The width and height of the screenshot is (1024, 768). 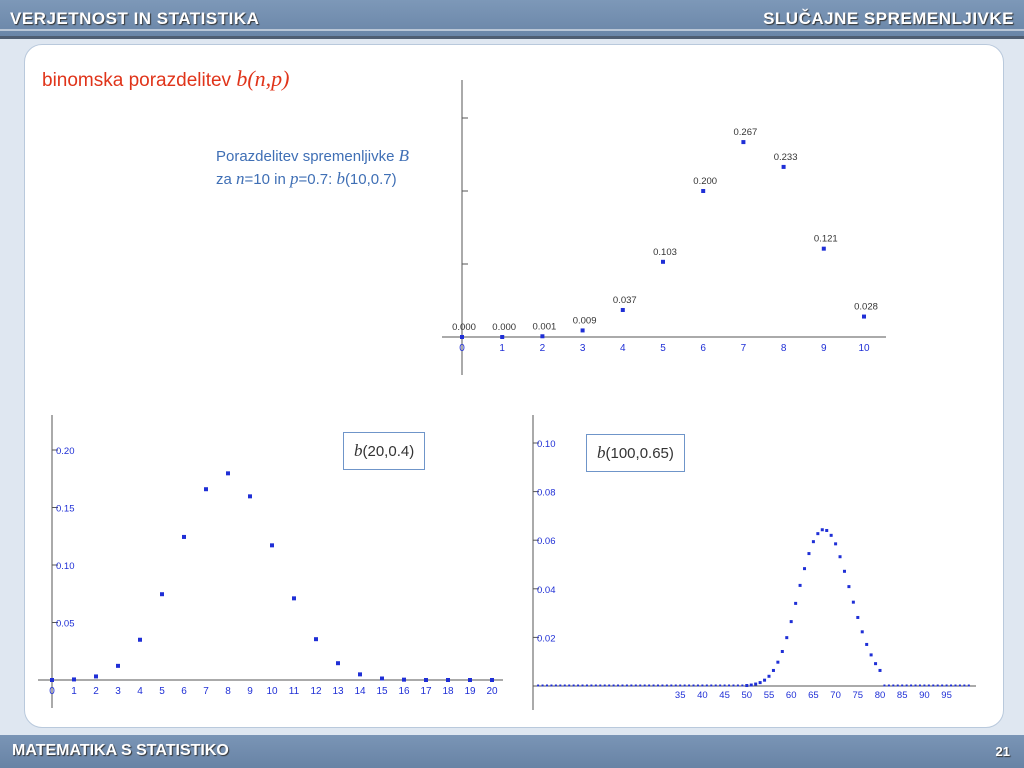 I want to click on header-course-title: VERJETNOST IN STATISTIKA, so click(x=135, y=18).